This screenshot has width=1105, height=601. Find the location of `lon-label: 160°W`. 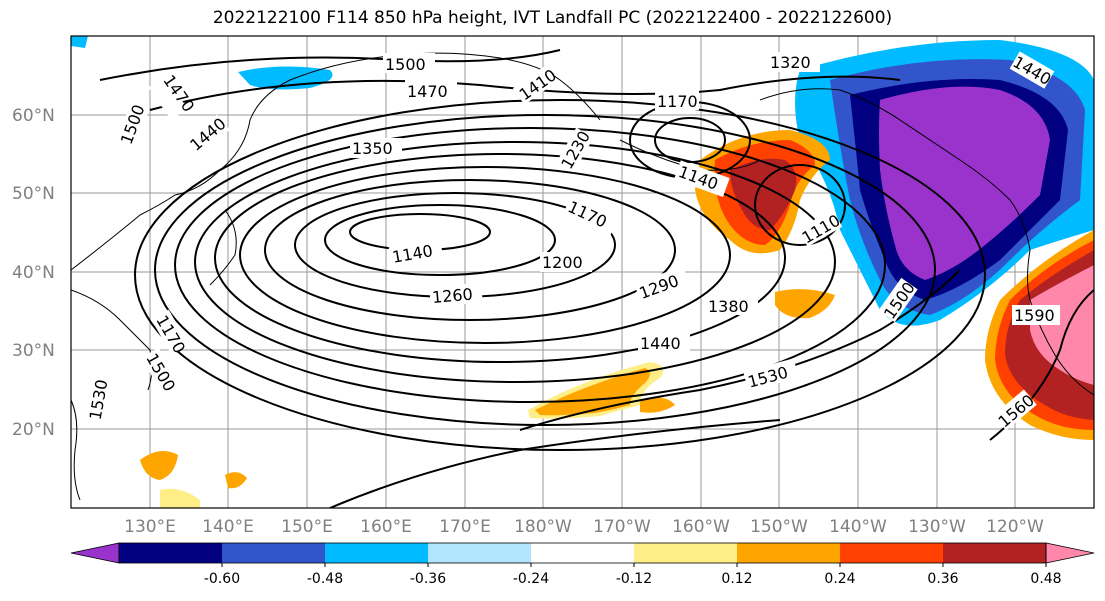

lon-label: 160°W is located at coordinates (701, 527).